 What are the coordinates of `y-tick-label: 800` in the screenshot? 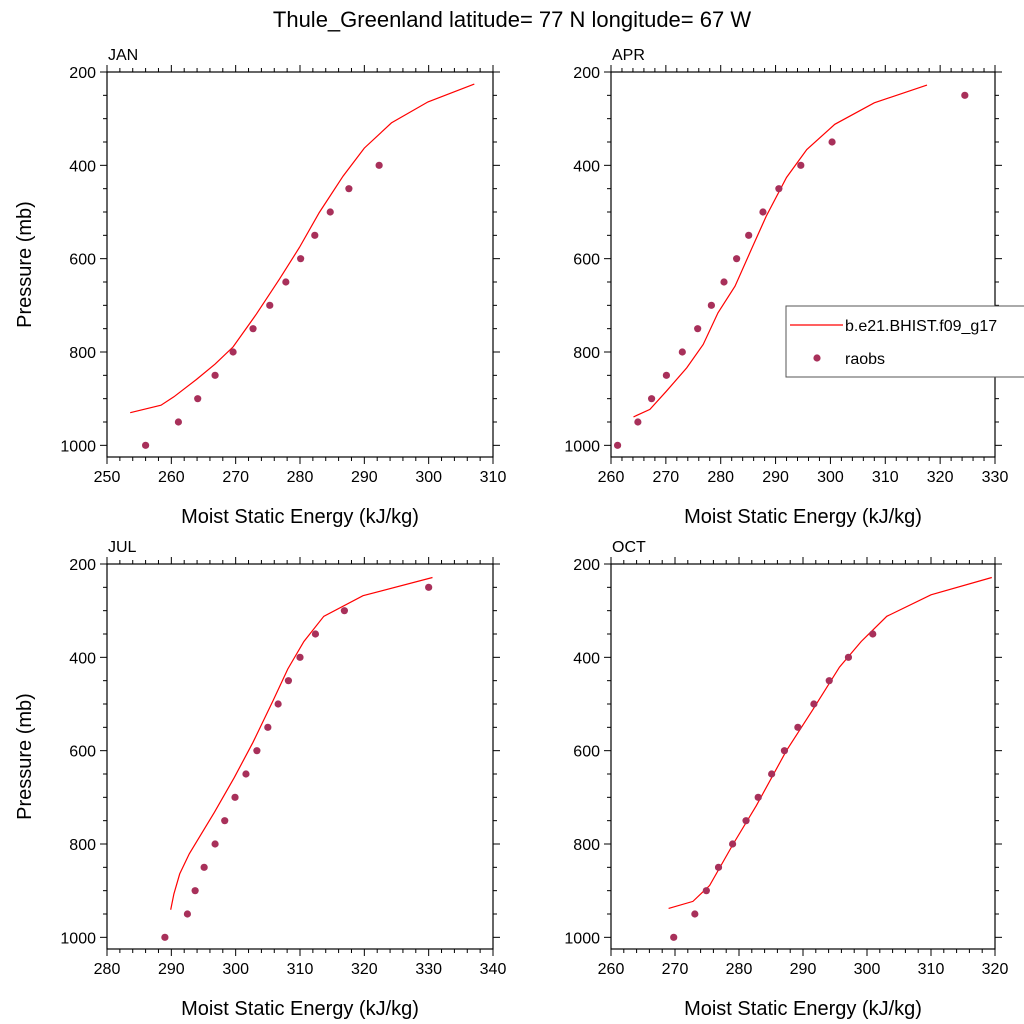 It's located at (586, 845).